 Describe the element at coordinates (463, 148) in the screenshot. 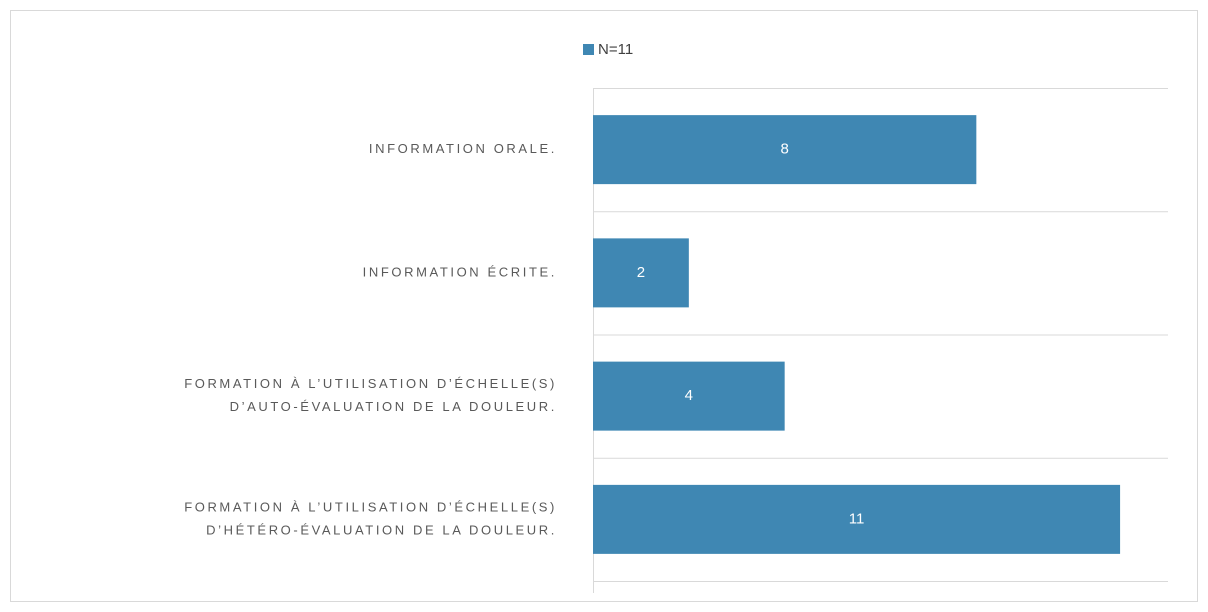

I see `y-tick-label: INFORMATION ORALE.` at that location.